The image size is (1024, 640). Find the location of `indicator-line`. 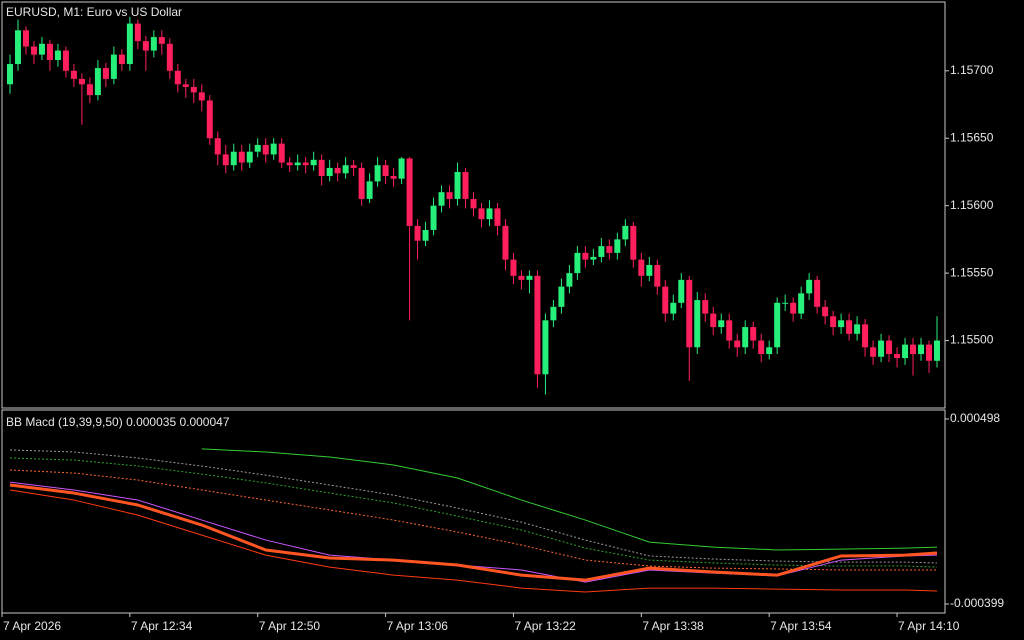

indicator-line is located at coordinates (473, 532).